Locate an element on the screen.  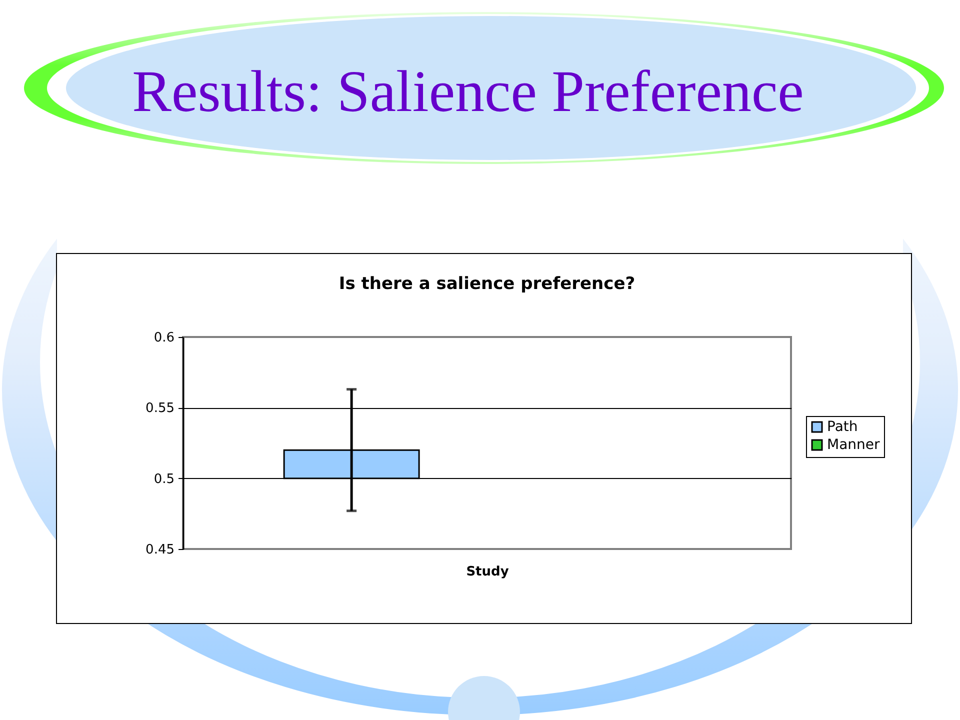
y-tick-label: 0.5 is located at coordinates (164, 479).